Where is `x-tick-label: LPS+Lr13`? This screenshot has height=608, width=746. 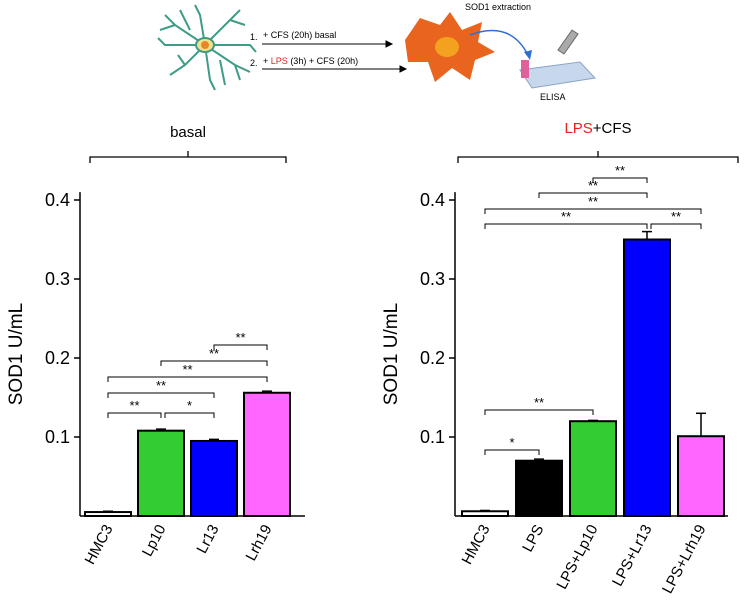 x-tick-label: LPS+Lr13 is located at coordinates (632, 555).